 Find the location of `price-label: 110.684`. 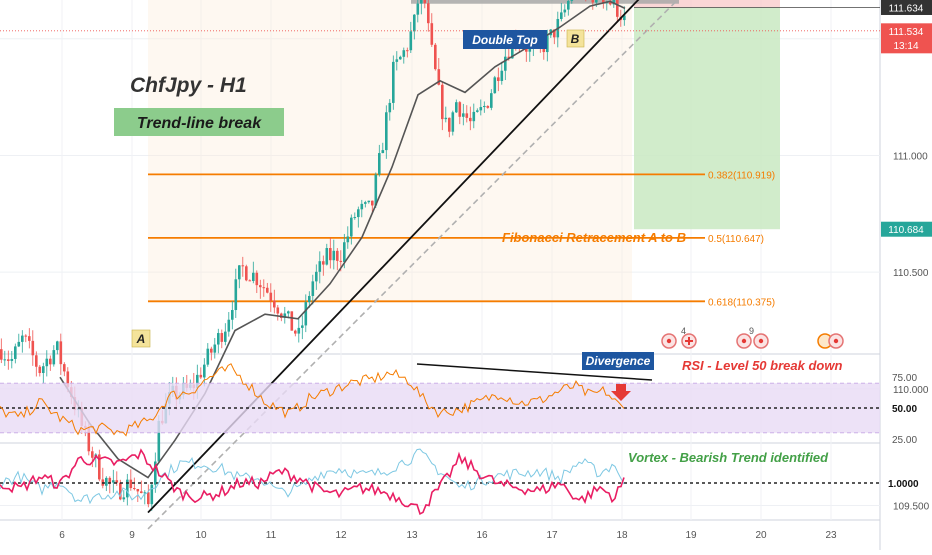

price-label: 110.684 is located at coordinates (906, 230).